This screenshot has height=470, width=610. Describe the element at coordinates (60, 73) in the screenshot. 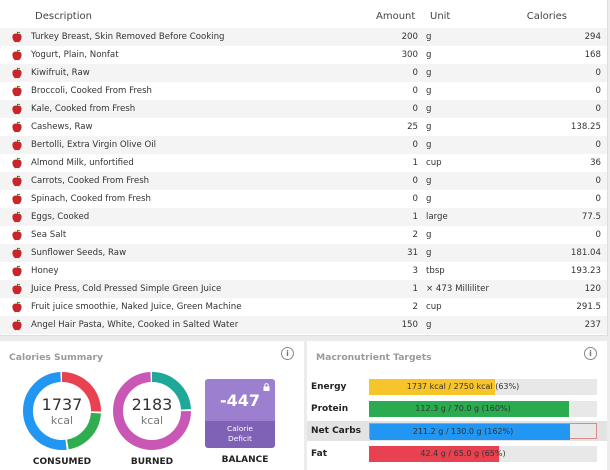

I see `food-description: Kiwifruit, Raw` at that location.